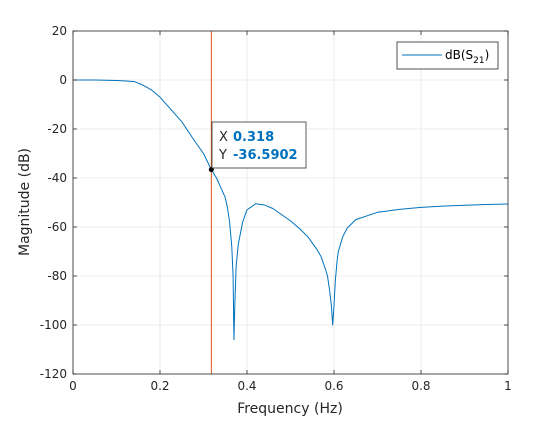  What do you see at coordinates (59, 31) in the screenshot?
I see `y-tick-label: 20` at bounding box center [59, 31].